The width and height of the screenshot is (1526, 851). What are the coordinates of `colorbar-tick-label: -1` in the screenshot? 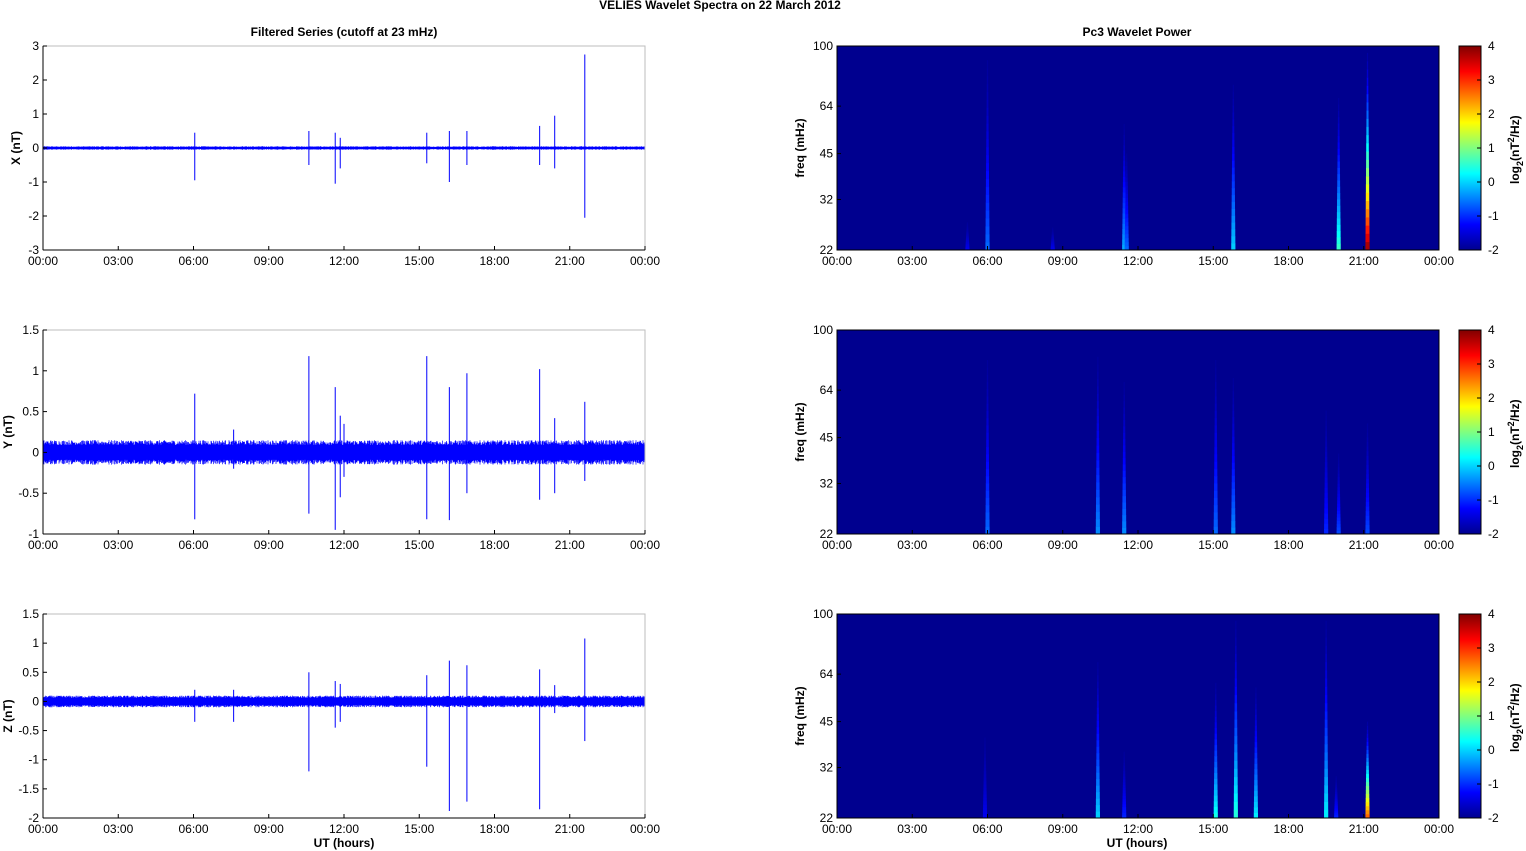 It's located at (1493, 784).